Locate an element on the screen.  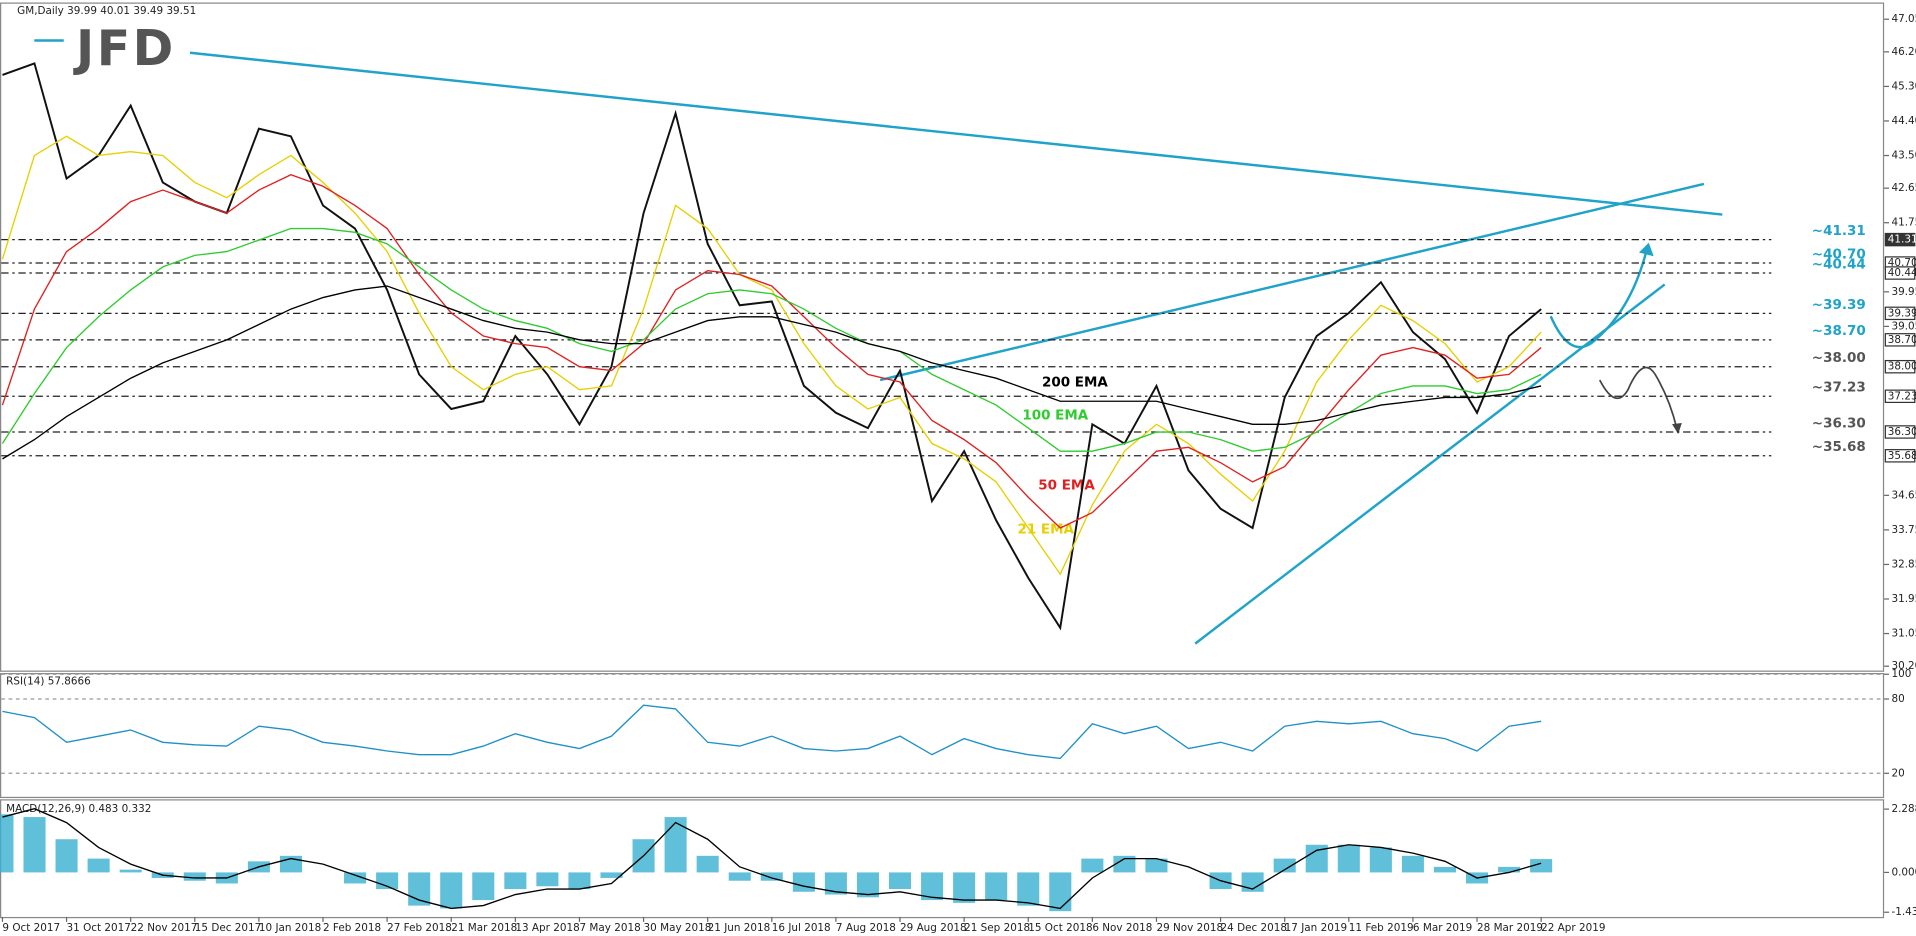
level-box-label: 35.68 is located at coordinates (1902, 456).